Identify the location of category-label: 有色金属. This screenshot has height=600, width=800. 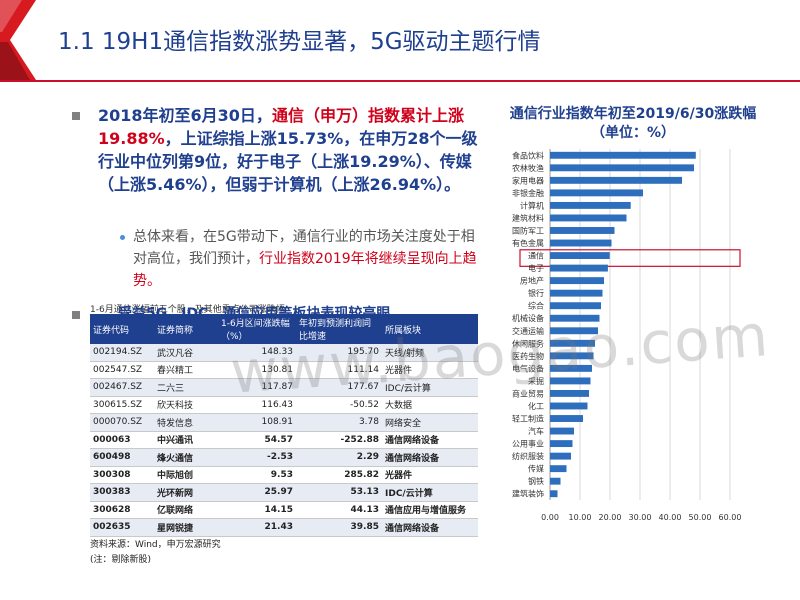
(528, 243).